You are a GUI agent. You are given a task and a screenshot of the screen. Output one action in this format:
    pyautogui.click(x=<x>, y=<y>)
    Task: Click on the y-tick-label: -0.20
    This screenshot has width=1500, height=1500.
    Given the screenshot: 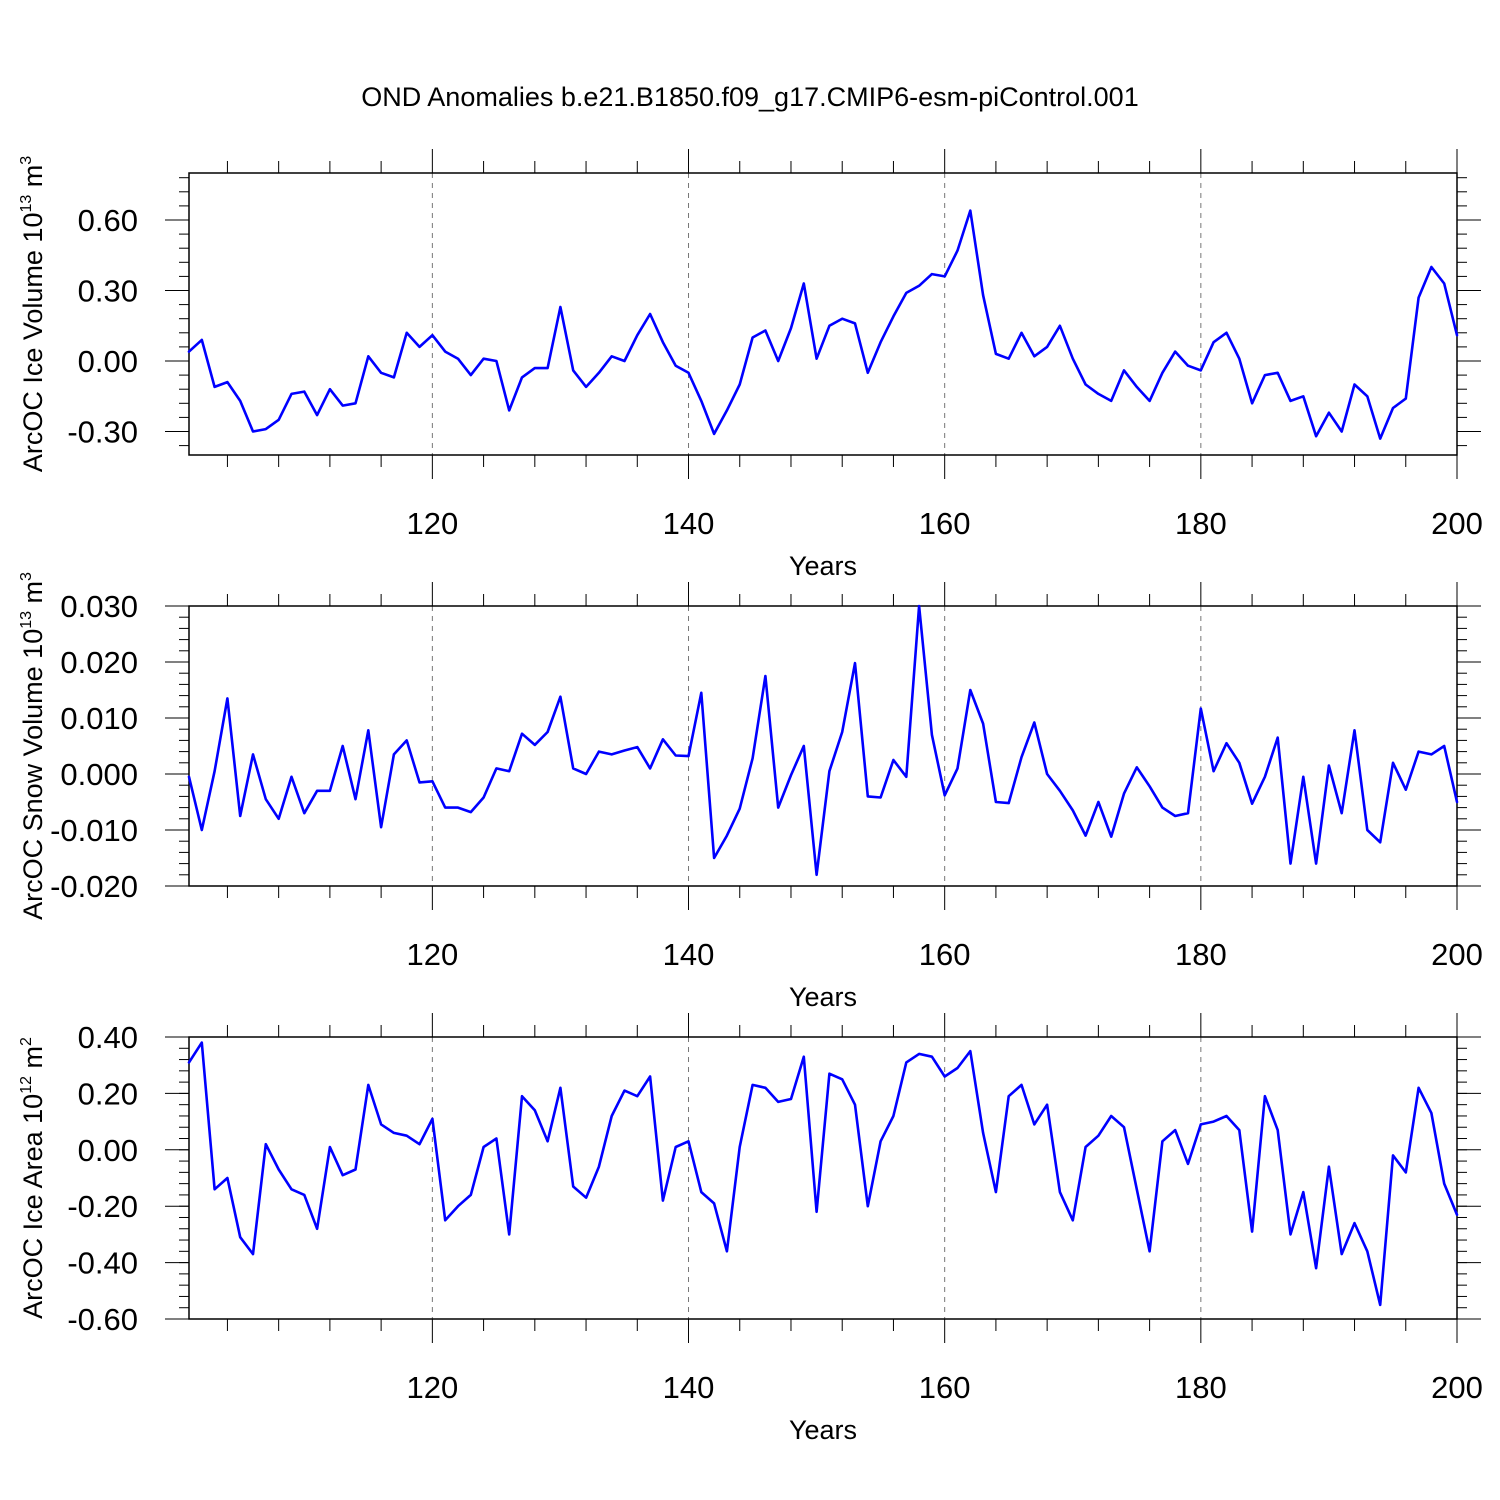 What is the action you would take?
    pyautogui.click(x=102, y=1206)
    